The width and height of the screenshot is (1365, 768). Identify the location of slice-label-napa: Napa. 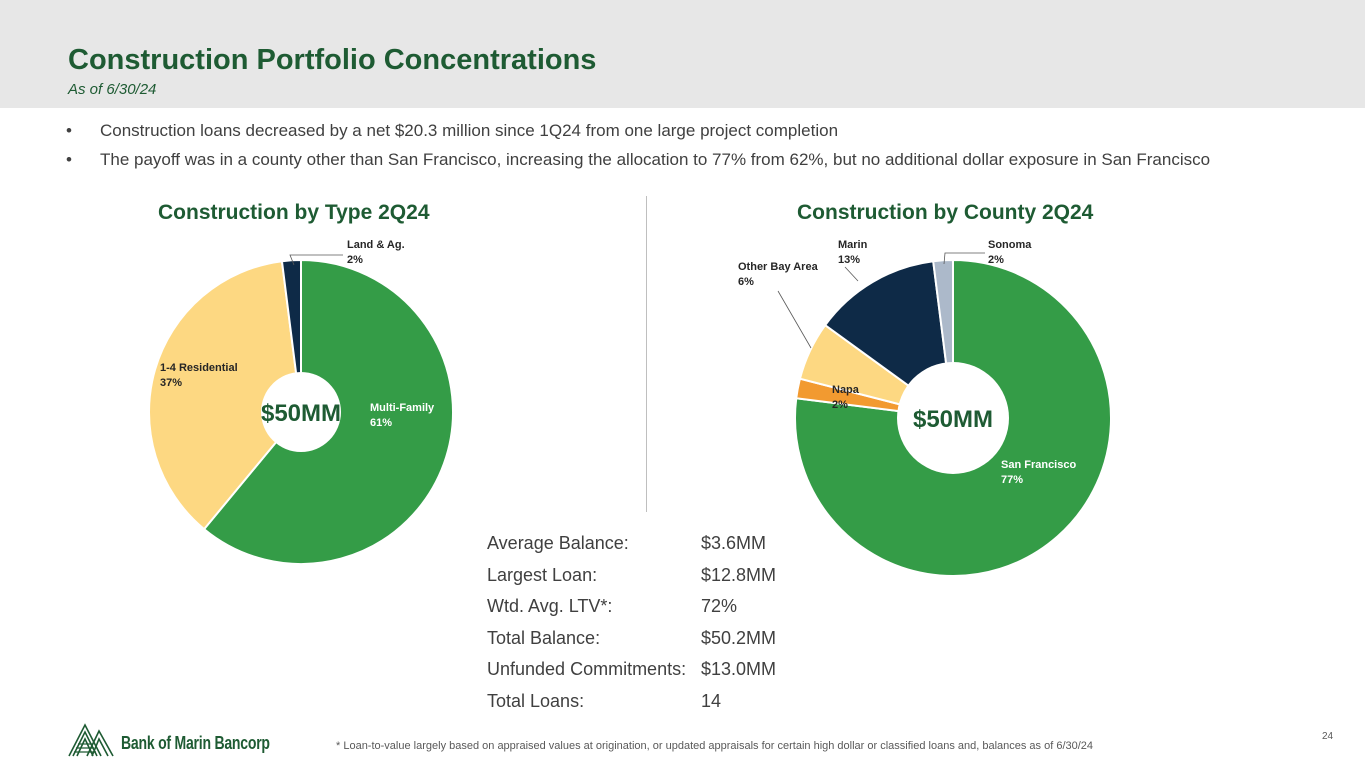
(846, 390).